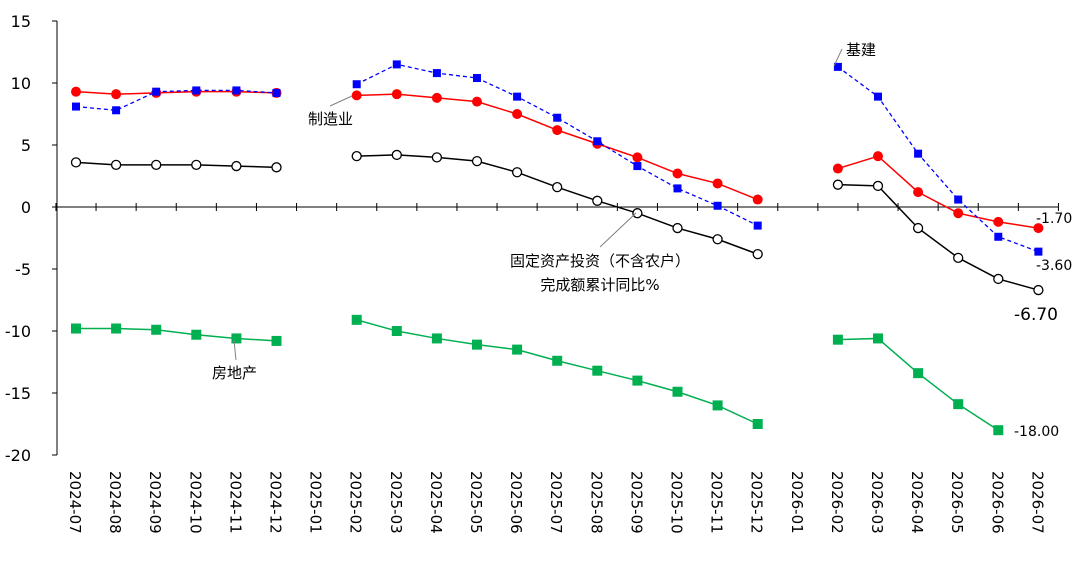  Describe the element at coordinates (155, 502) in the screenshot. I see `x-tick-label: 2024-09` at that location.